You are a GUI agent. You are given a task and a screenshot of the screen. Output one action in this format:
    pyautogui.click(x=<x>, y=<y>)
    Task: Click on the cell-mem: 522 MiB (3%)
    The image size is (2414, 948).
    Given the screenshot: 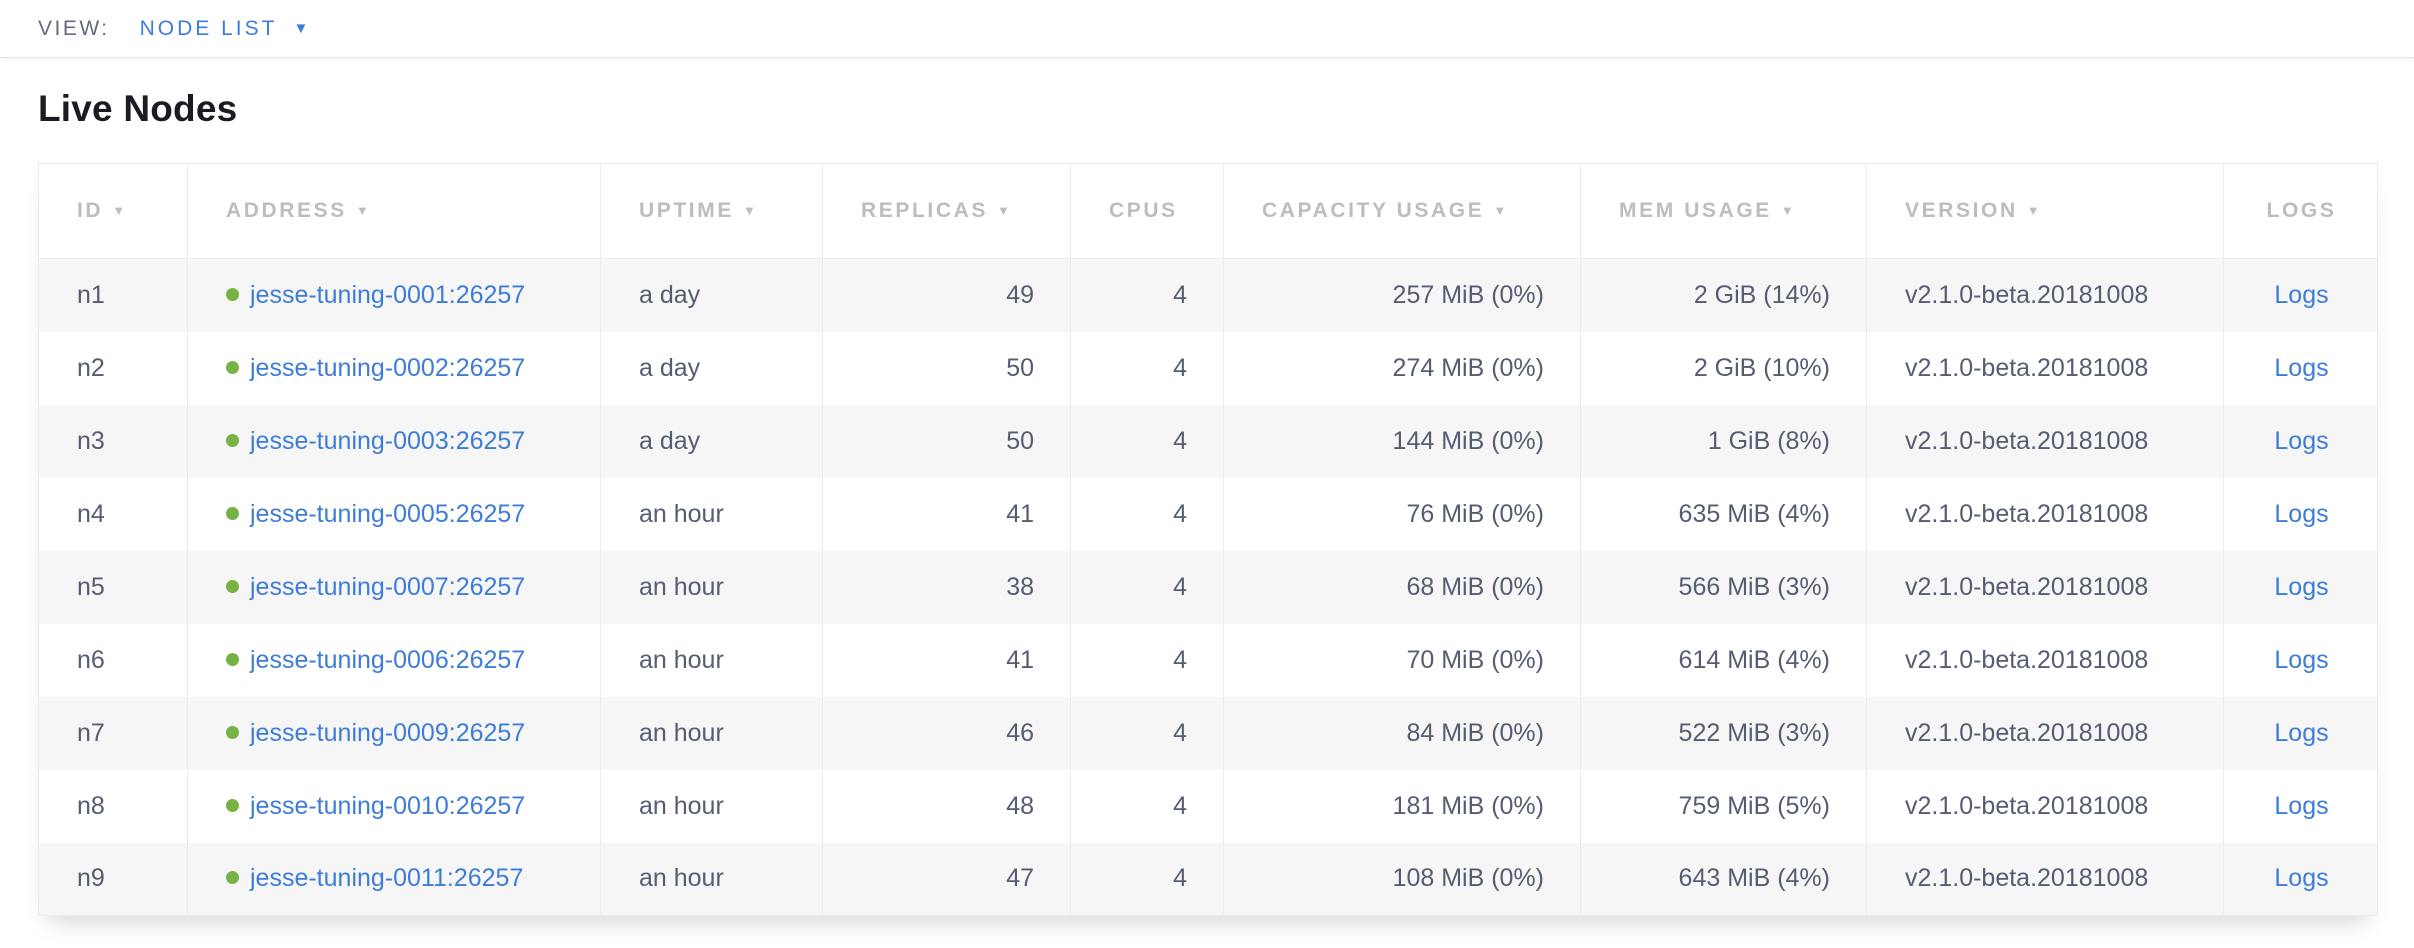 What is the action you would take?
    pyautogui.click(x=1723, y=733)
    